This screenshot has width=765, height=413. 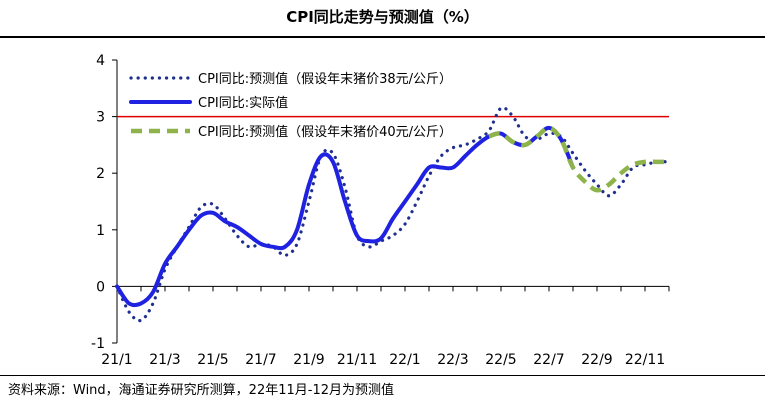 I want to click on y-tick-label: 0, so click(x=100, y=287).